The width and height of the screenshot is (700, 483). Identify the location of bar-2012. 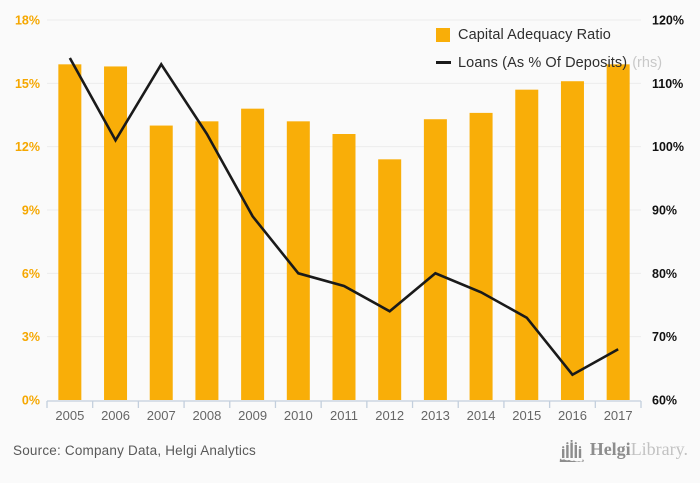
(390, 279).